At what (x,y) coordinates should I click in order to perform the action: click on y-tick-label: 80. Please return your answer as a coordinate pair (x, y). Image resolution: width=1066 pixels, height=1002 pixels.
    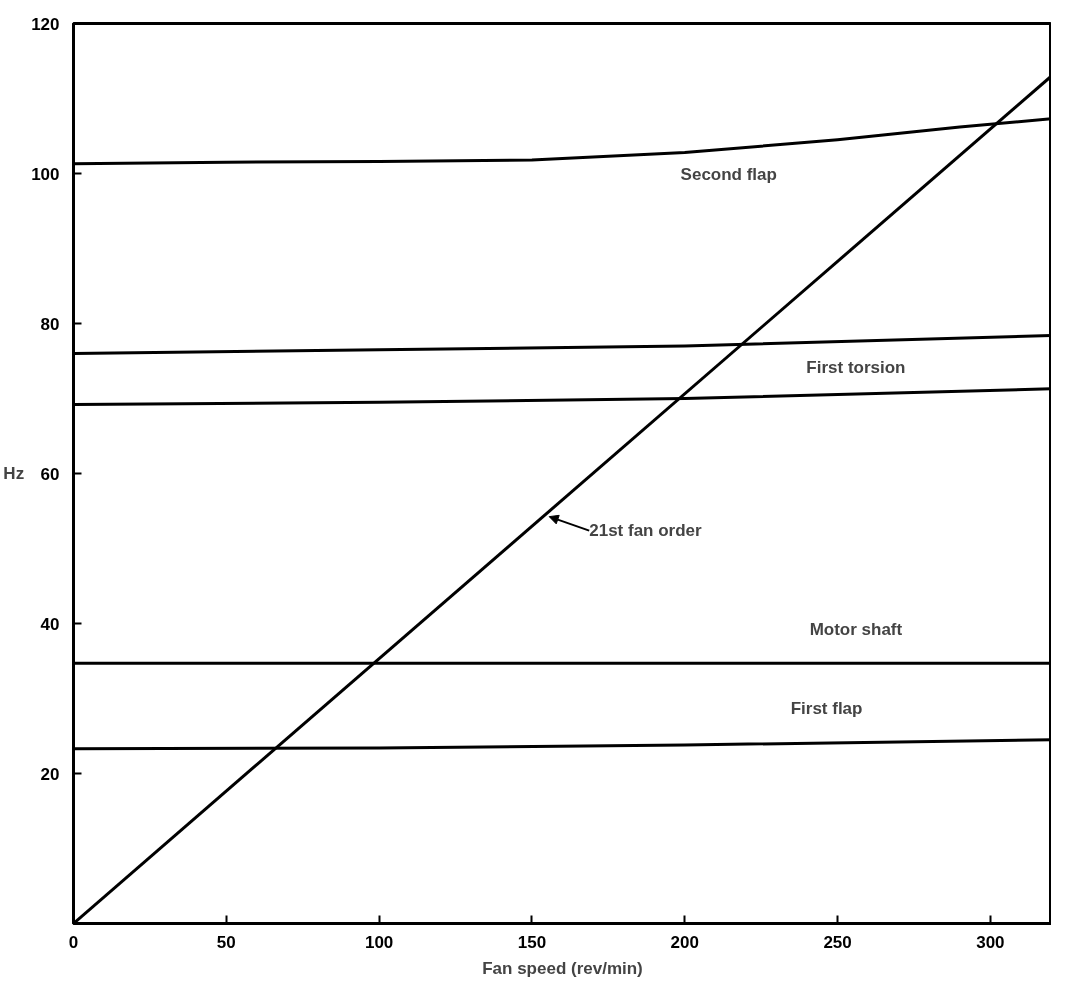
    Looking at the image, I should click on (50, 324).